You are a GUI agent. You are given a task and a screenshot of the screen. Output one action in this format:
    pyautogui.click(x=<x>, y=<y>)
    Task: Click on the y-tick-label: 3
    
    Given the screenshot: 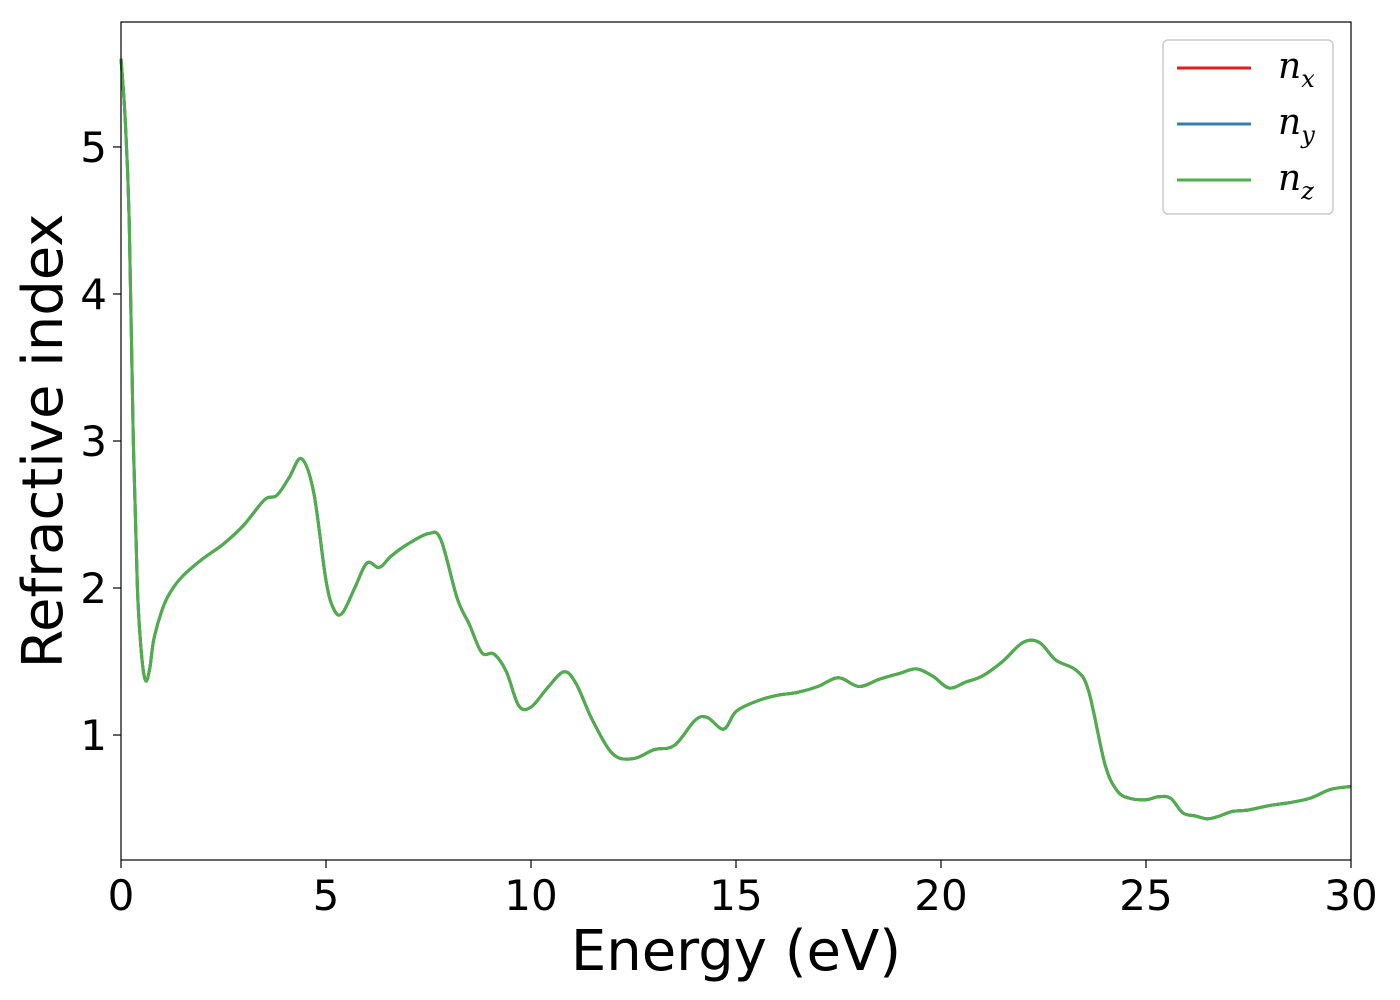 What is the action you would take?
    pyautogui.click(x=93, y=441)
    